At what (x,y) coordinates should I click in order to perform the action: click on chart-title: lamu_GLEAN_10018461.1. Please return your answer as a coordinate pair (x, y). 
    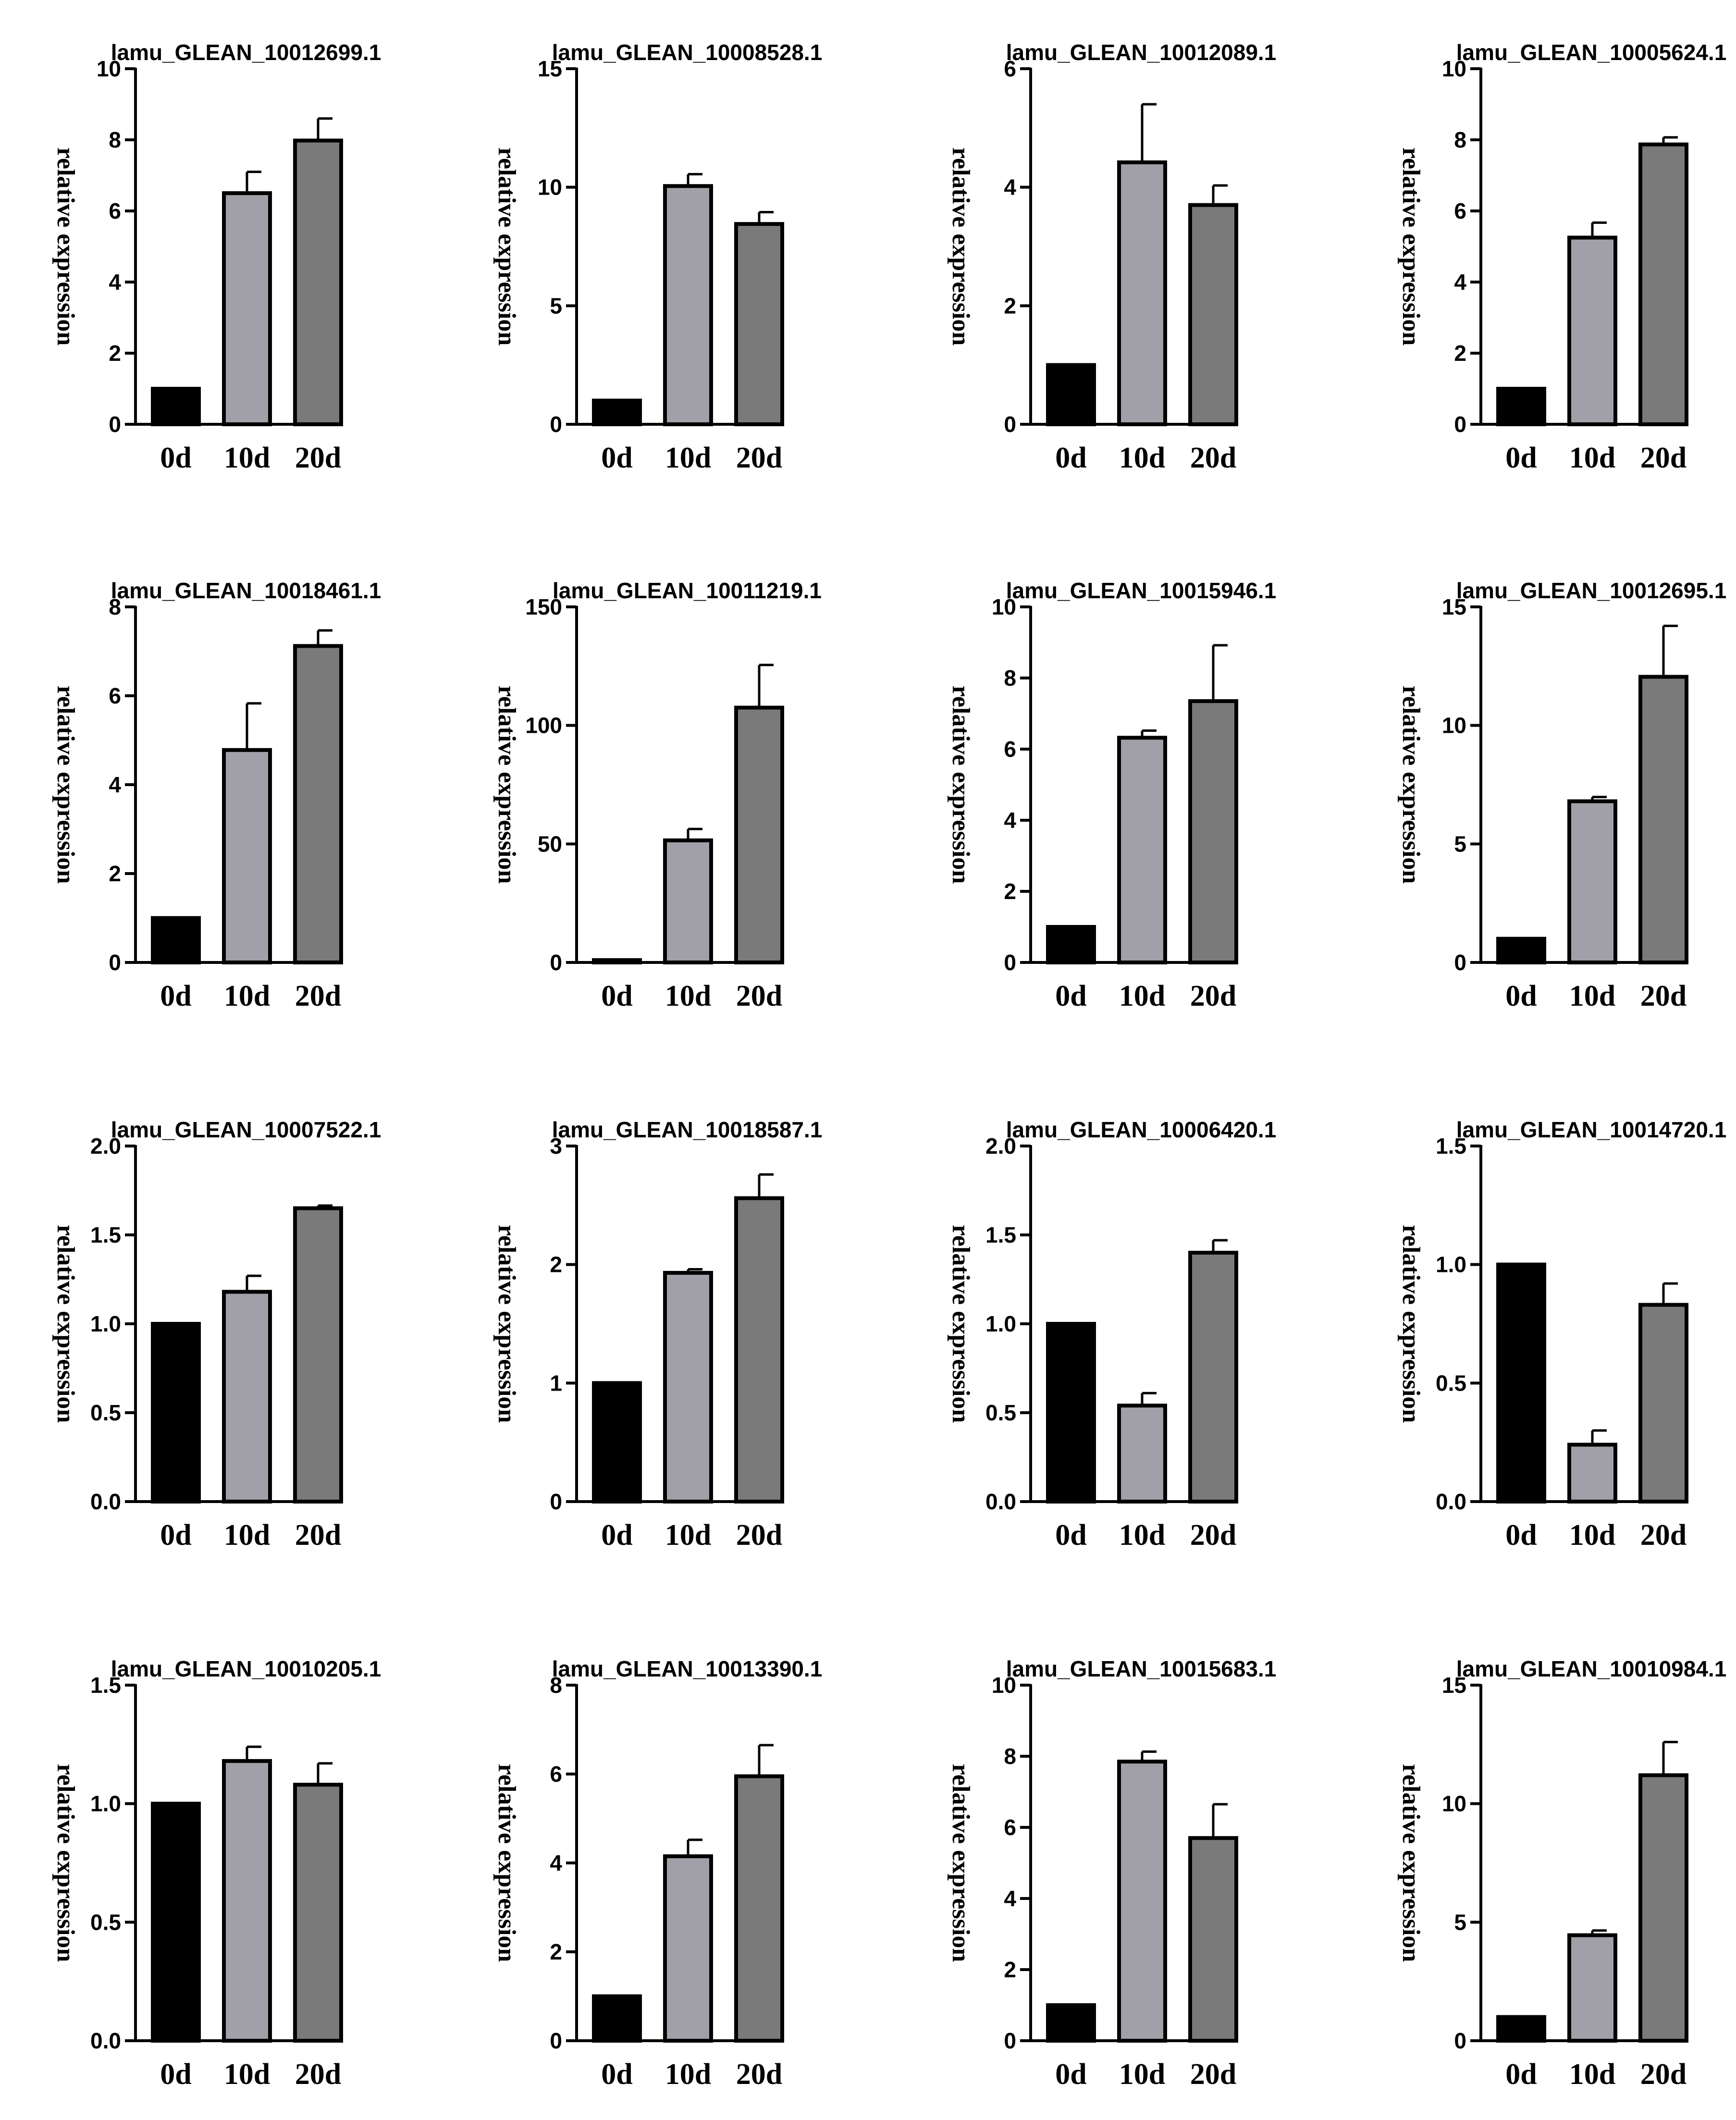
    Looking at the image, I should click on (246, 590).